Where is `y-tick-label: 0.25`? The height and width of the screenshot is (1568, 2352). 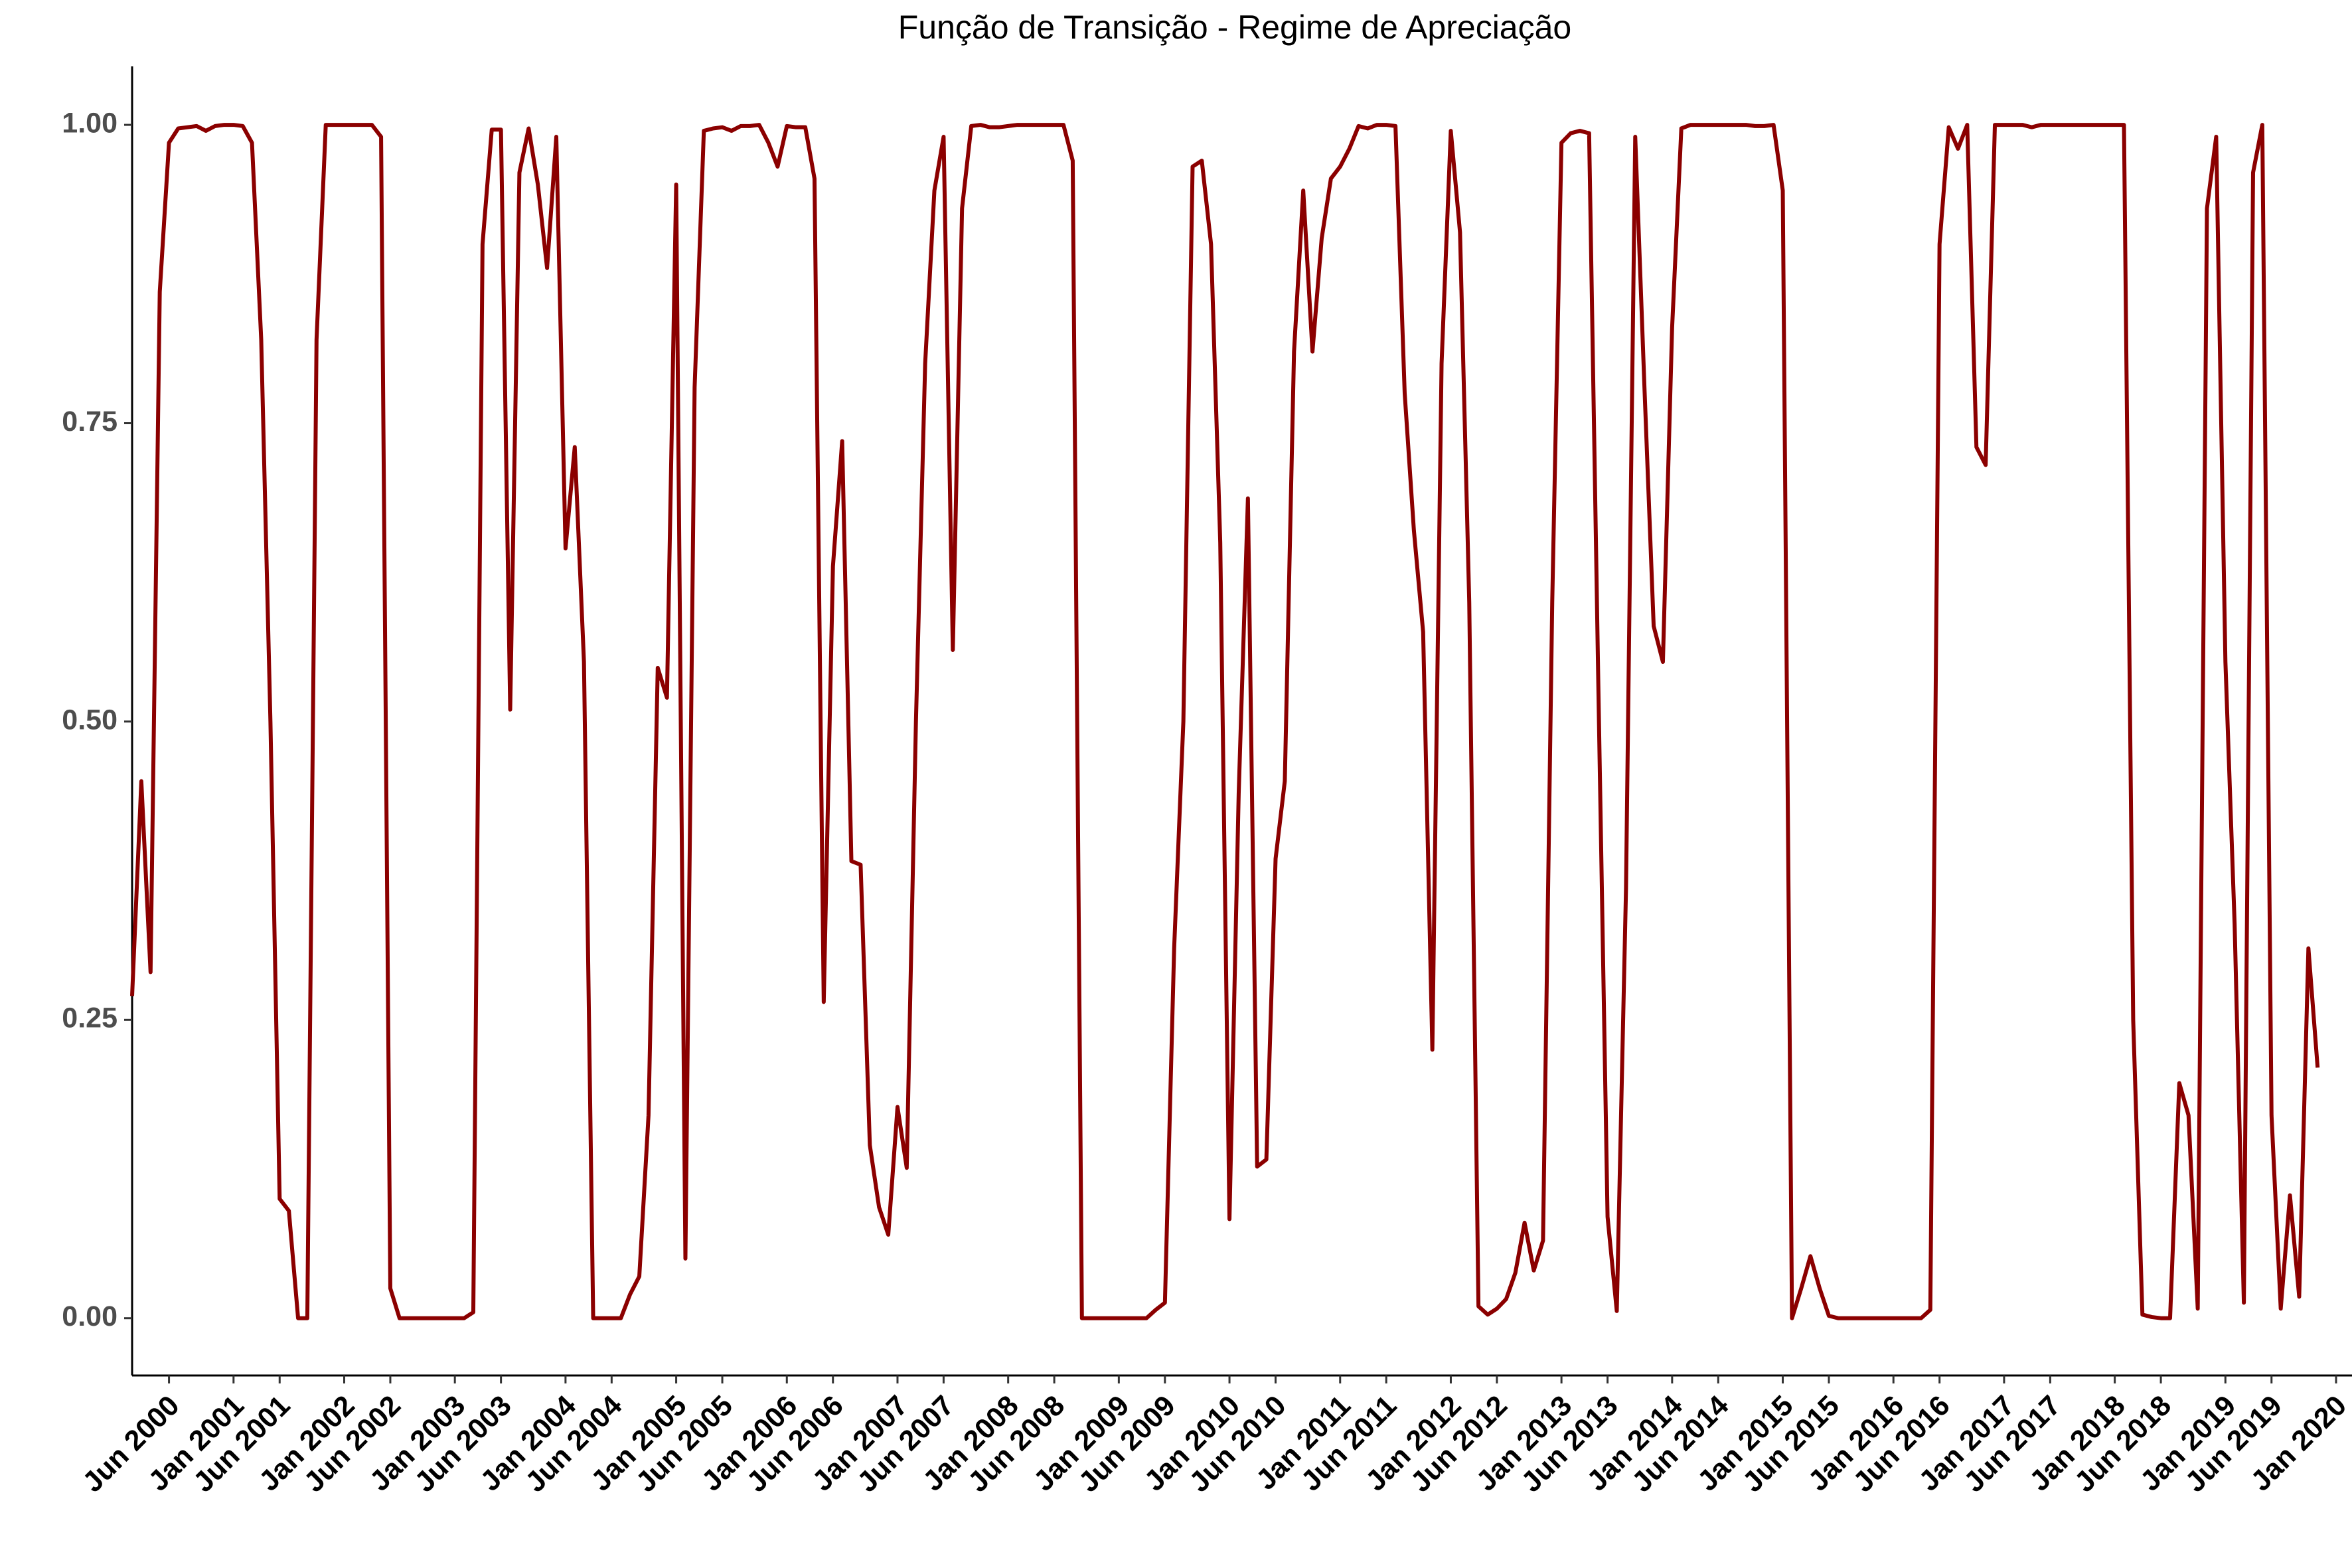
y-tick-label: 0.25 is located at coordinates (90, 1018).